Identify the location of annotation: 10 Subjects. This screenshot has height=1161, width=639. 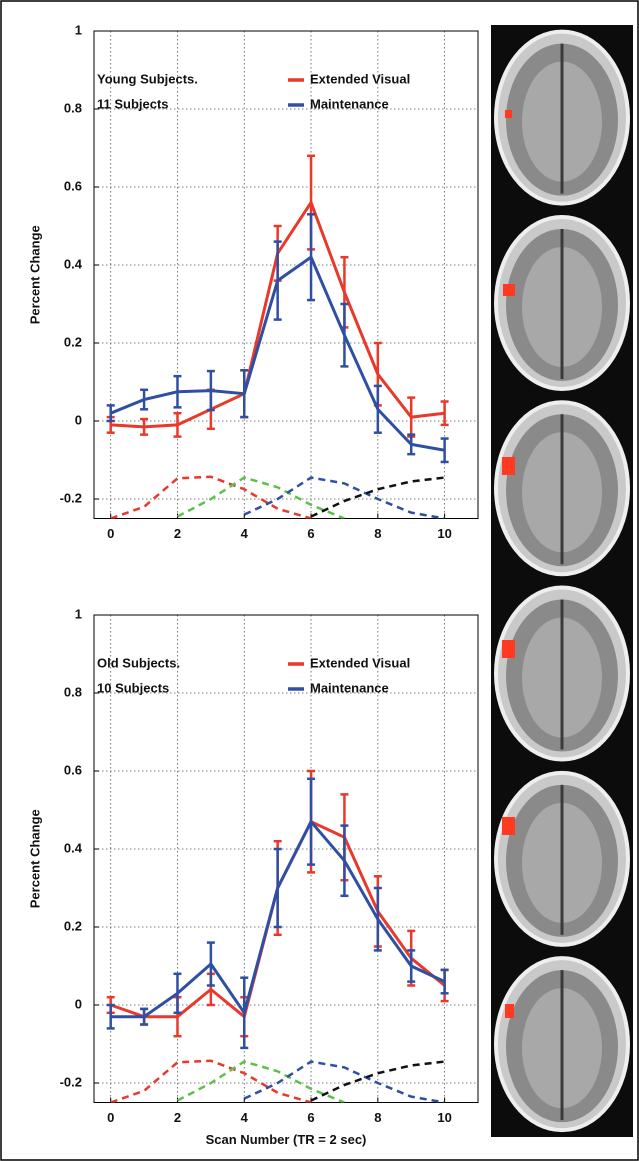
(133, 687).